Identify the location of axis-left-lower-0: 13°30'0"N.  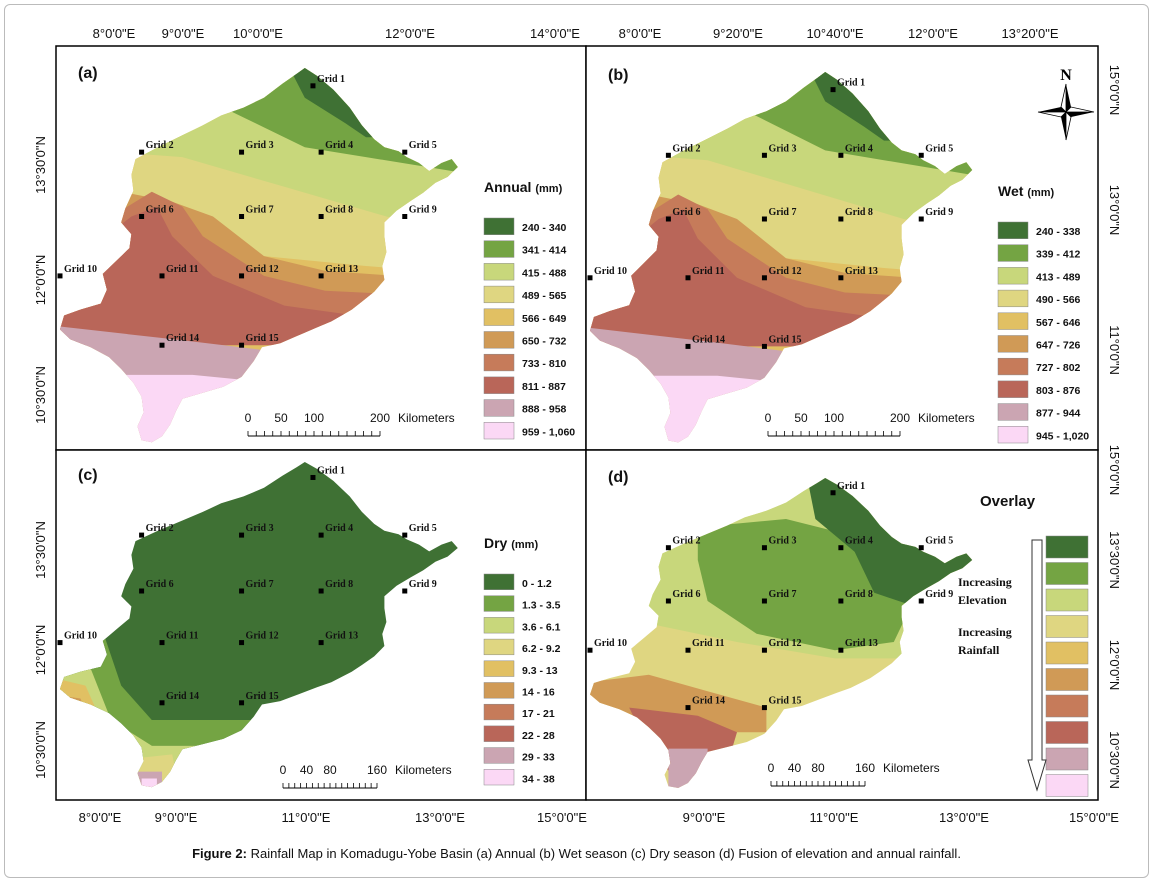
(40, 550).